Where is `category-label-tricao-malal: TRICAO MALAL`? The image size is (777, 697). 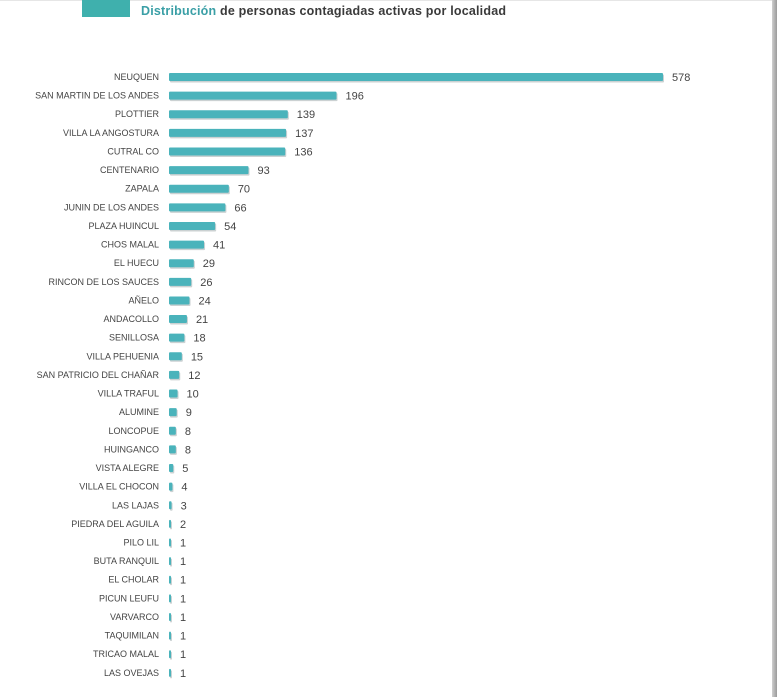
category-label-tricao-malal: TRICAO MALAL is located at coordinates (126, 654).